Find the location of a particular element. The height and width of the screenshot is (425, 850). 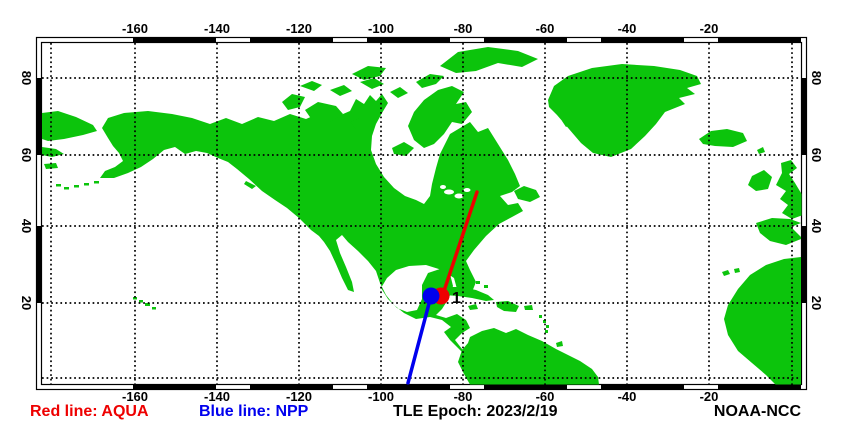

orbit-number-label: 1 is located at coordinates (456, 298).